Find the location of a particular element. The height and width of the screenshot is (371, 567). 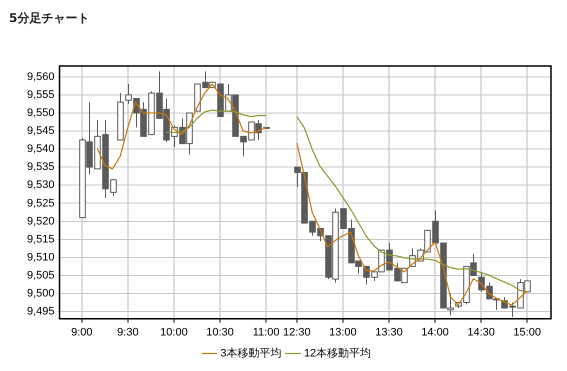

y-tick-label: 9,510 is located at coordinates (40, 257).